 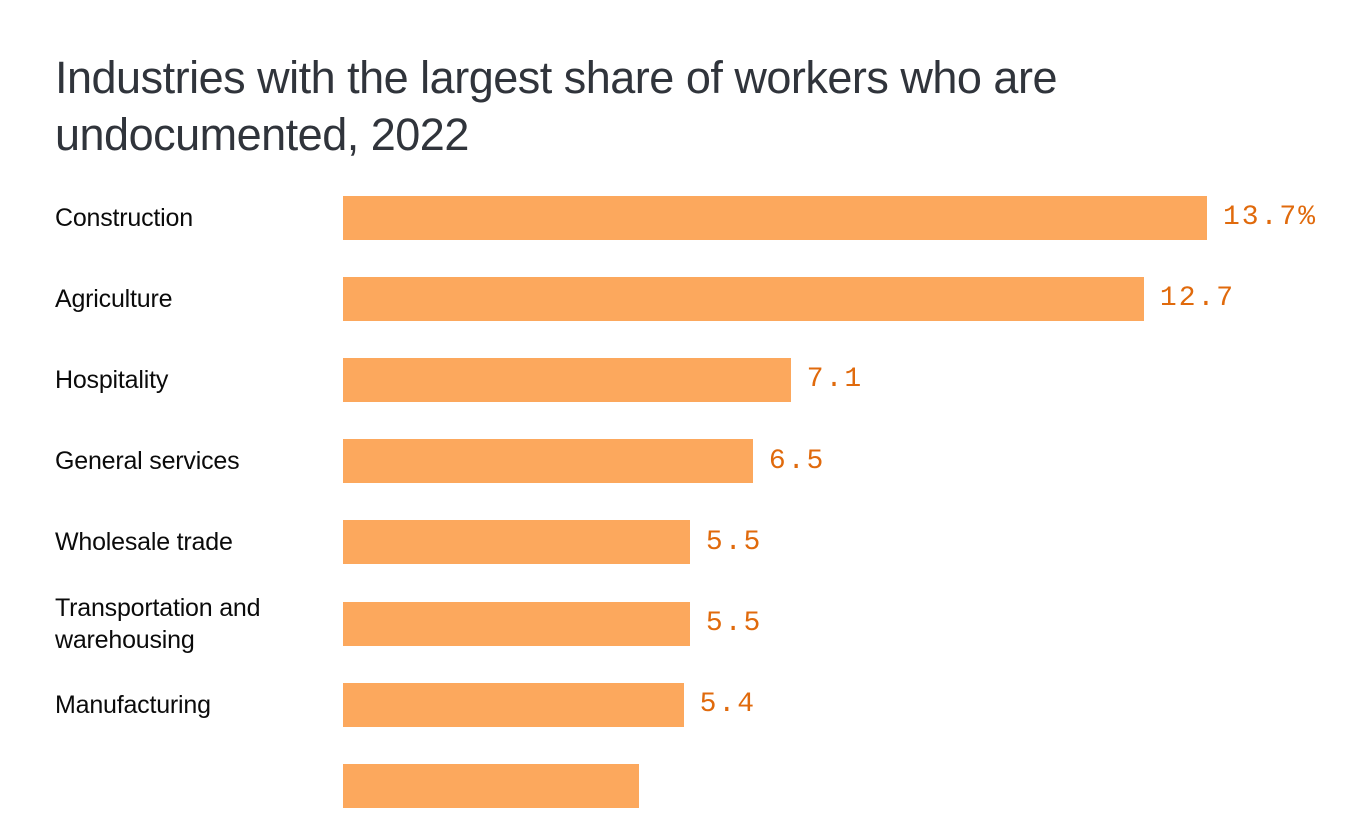 What do you see at coordinates (114, 298) in the screenshot?
I see `category-label: Agriculture` at bounding box center [114, 298].